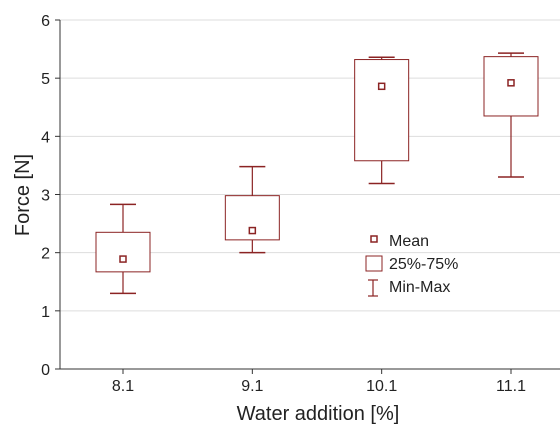  Describe the element at coordinates (409, 241) in the screenshot. I see `legend-mean-label: Mean` at that location.